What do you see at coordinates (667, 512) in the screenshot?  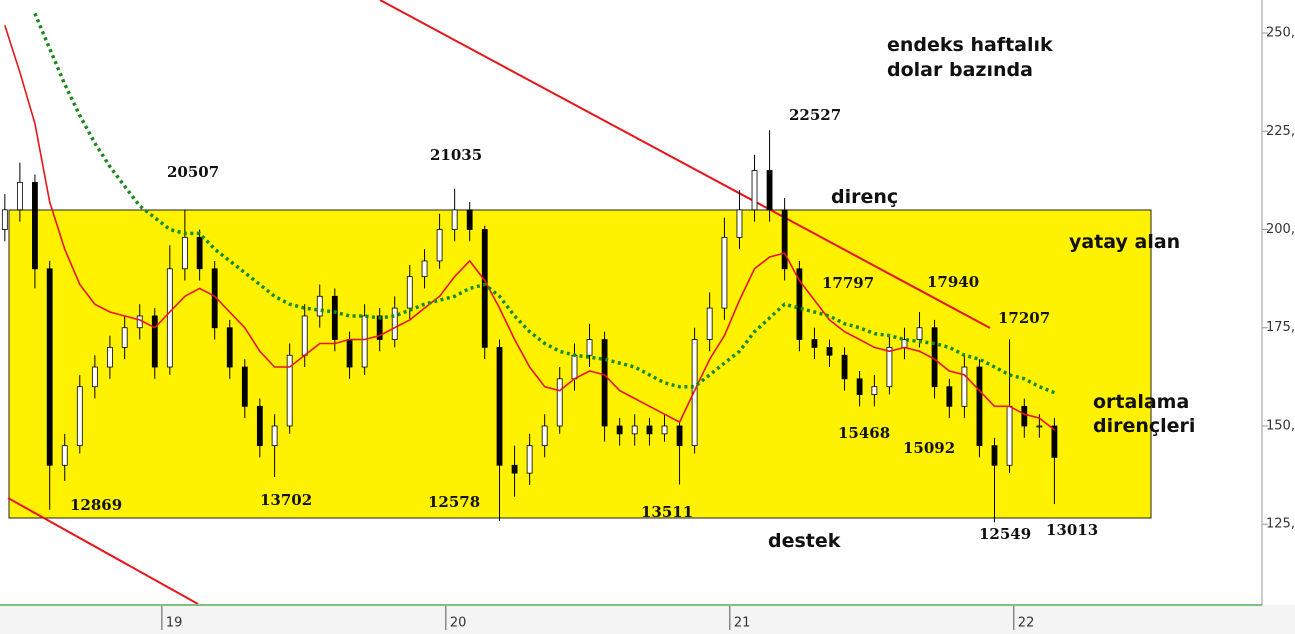 I see `annotation: 13511` at bounding box center [667, 512].